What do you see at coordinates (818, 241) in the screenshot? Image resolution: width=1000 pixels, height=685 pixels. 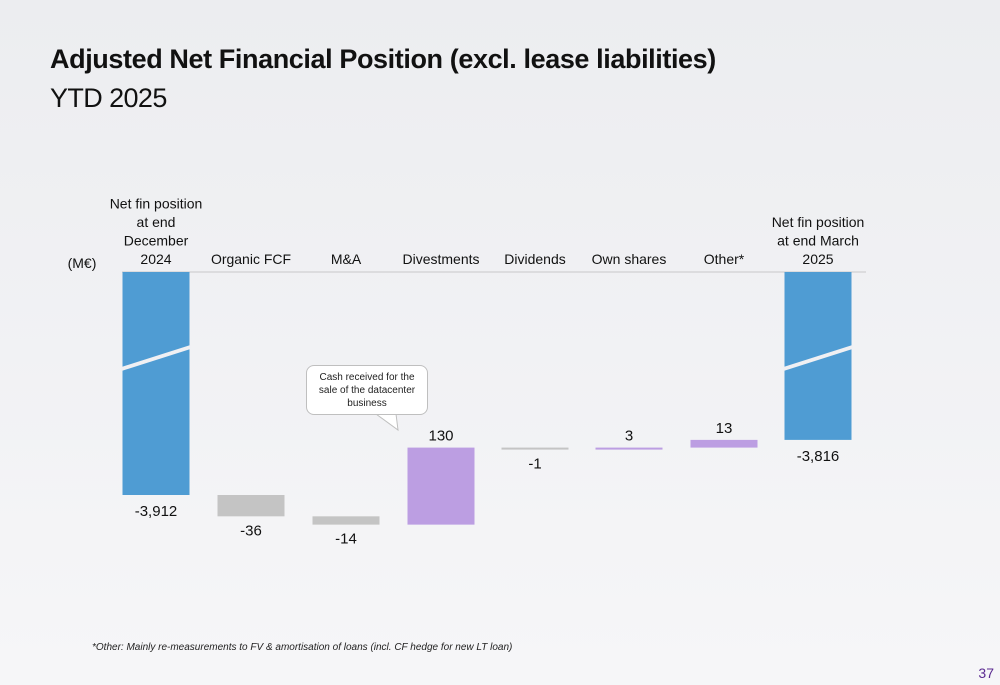 I see `category-label: at end March` at bounding box center [818, 241].